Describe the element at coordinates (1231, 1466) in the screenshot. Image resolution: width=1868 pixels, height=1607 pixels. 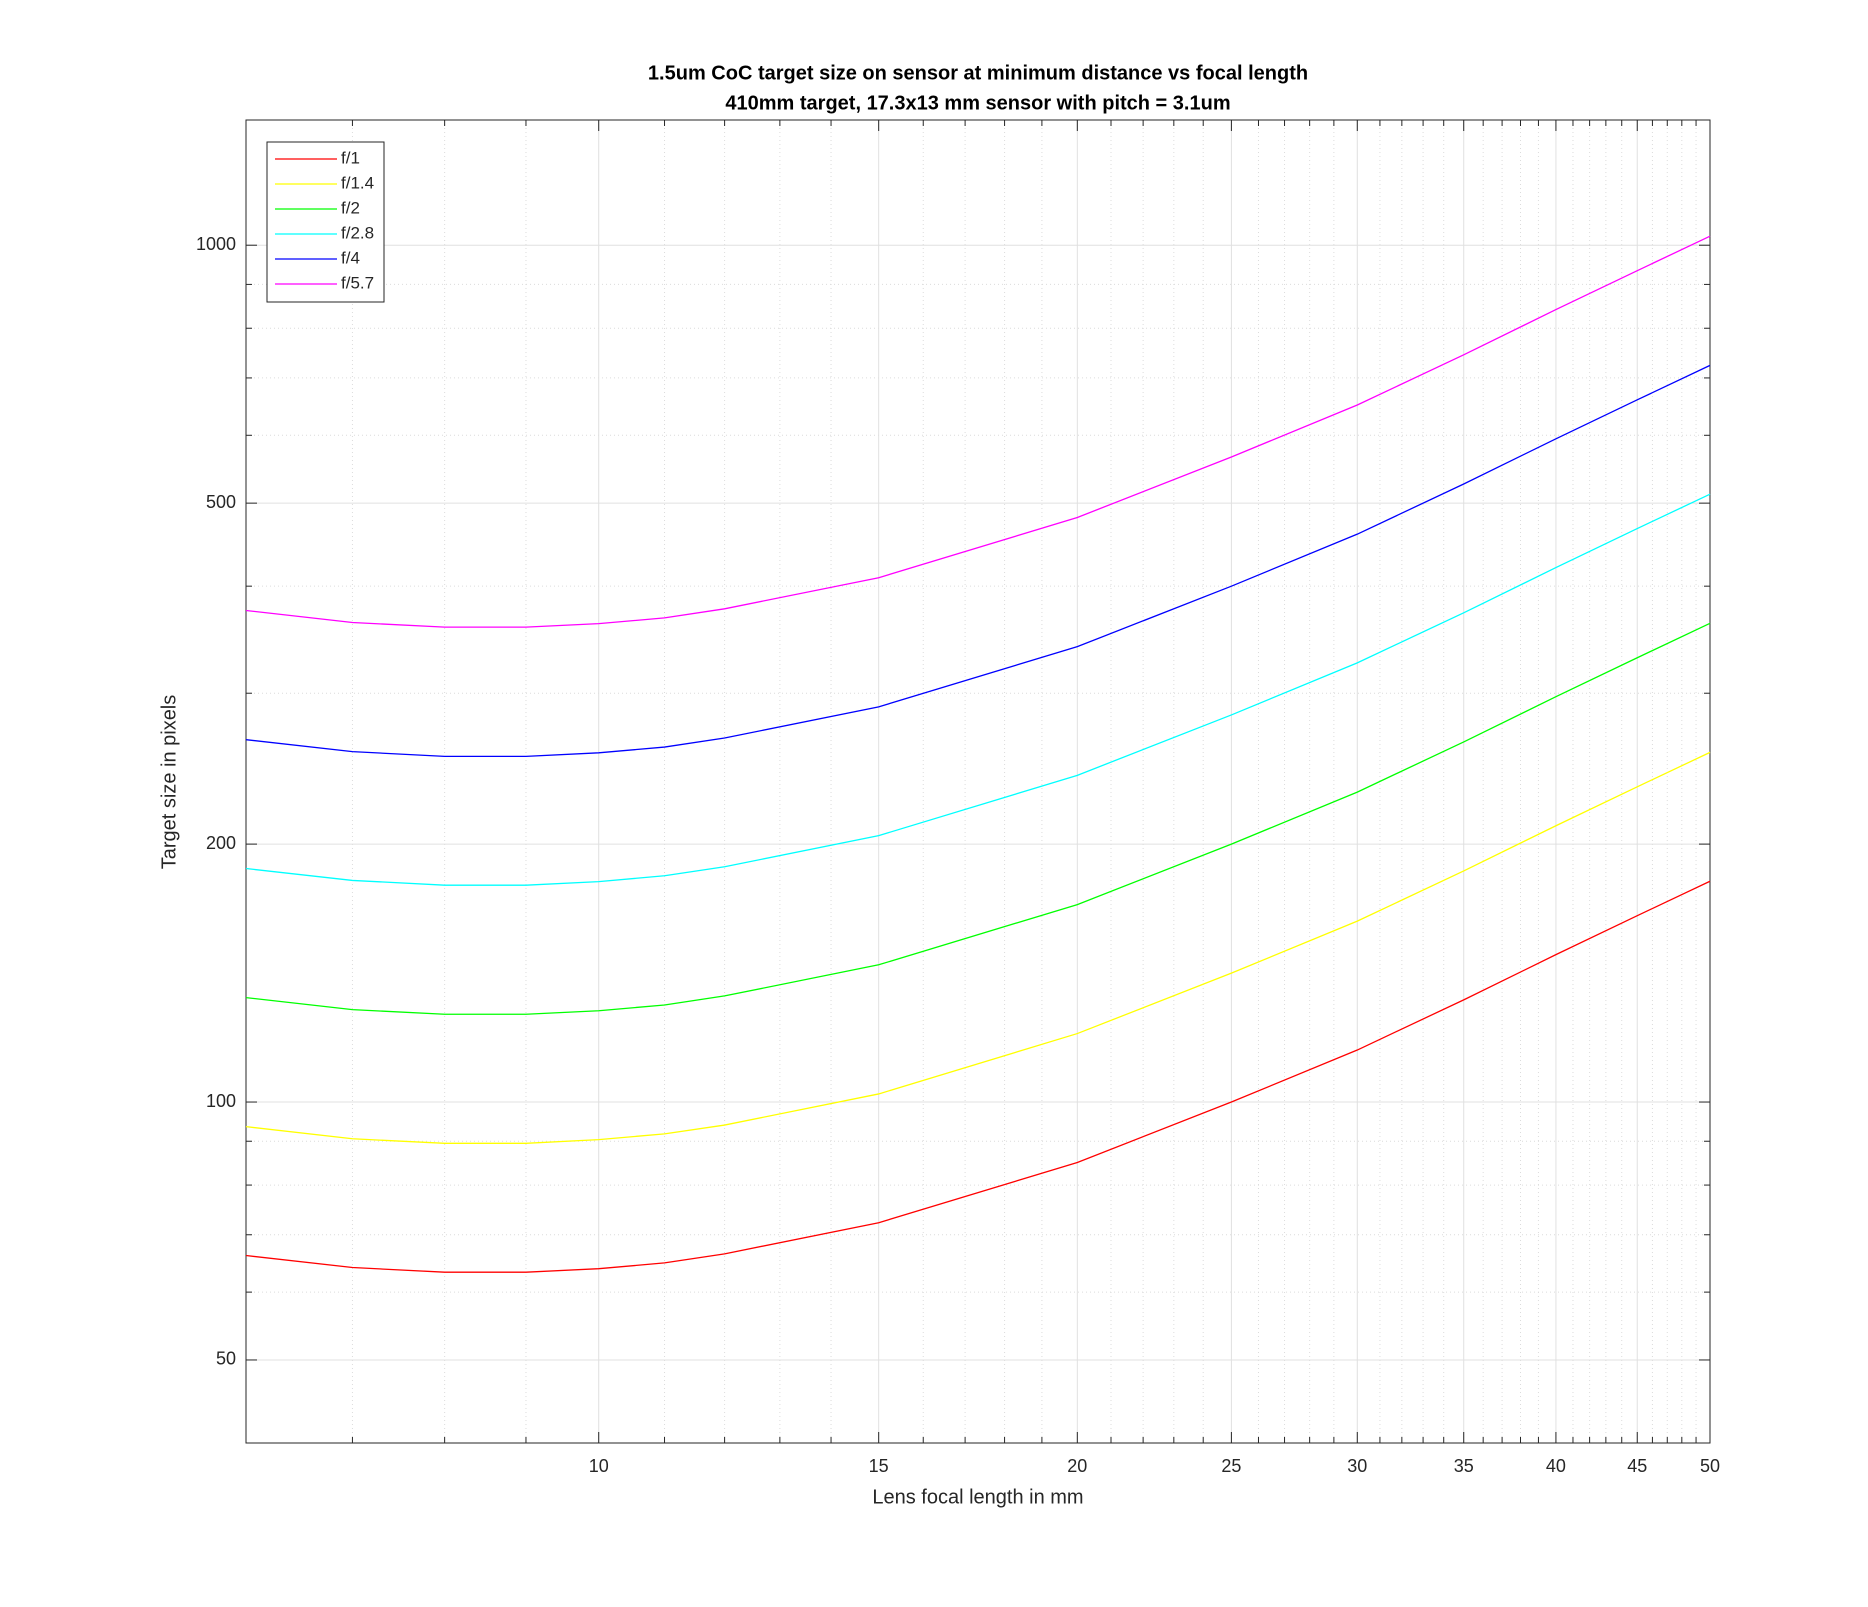
I see `x-tick-label: 25` at that location.